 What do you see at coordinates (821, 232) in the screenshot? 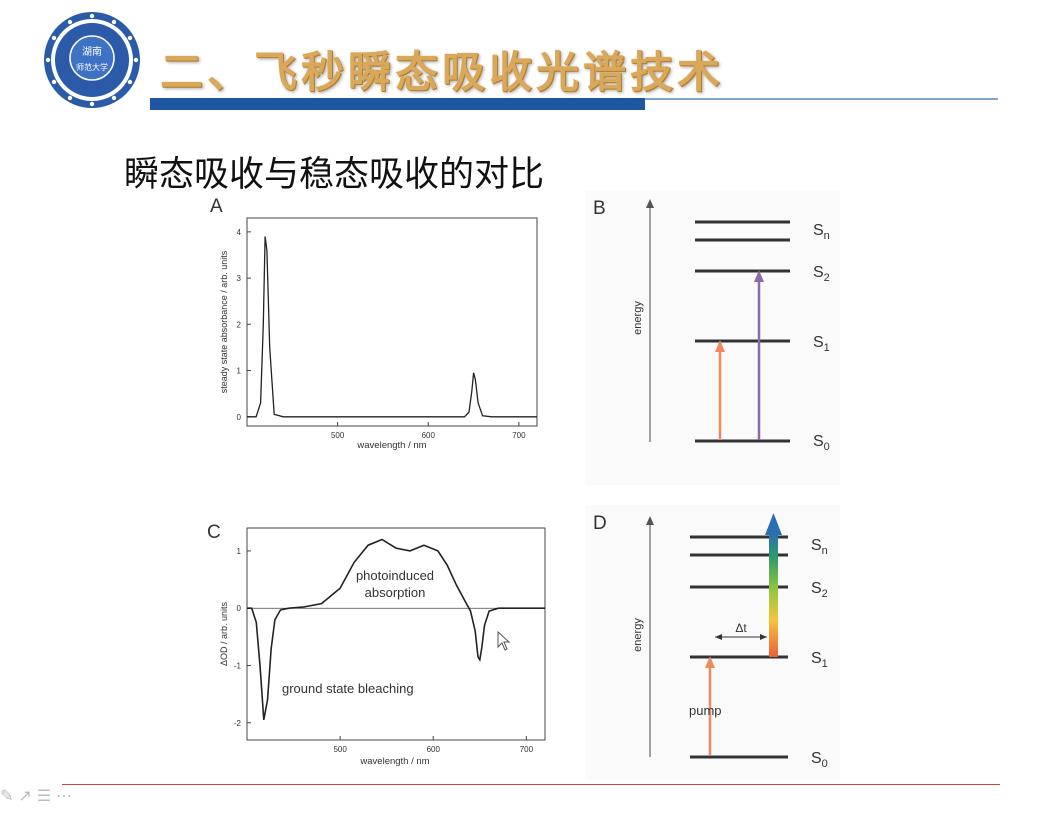
I see `panel-b-sn-label: Sn` at bounding box center [821, 232].